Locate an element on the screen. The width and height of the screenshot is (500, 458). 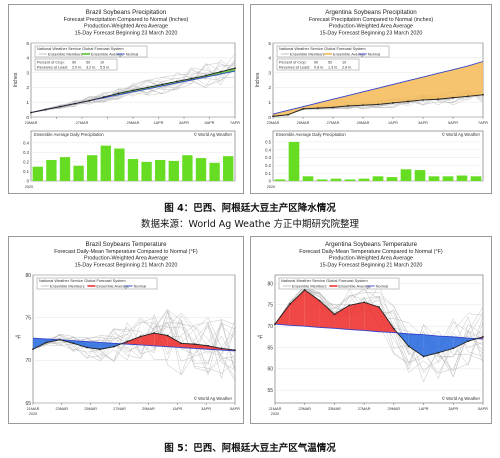
chart-title-line: Production-Weighted Area Average is located at coordinates (126, 259).